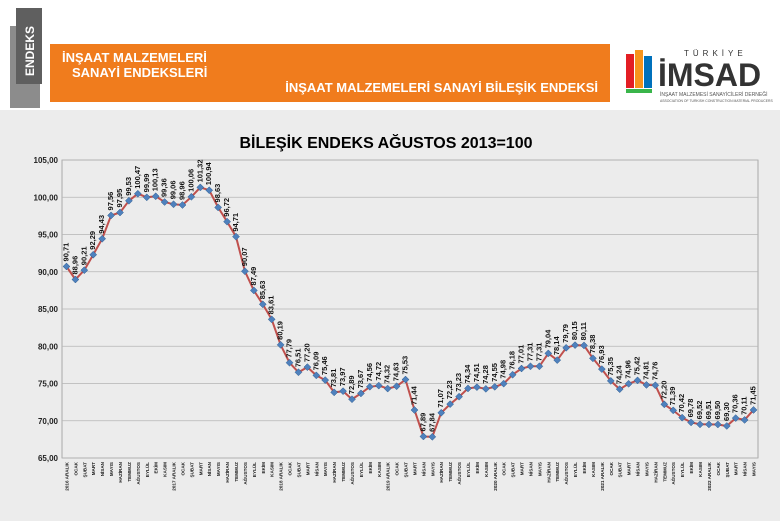  I want to click on data-label: 72,89, so click(351, 384).